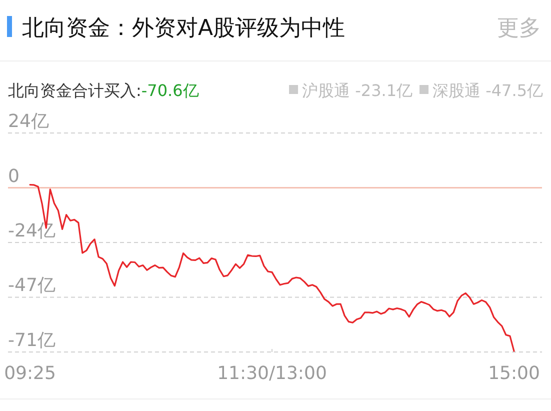  What do you see at coordinates (32, 340) in the screenshot?
I see `y-tick-label: -71亿` at bounding box center [32, 340].